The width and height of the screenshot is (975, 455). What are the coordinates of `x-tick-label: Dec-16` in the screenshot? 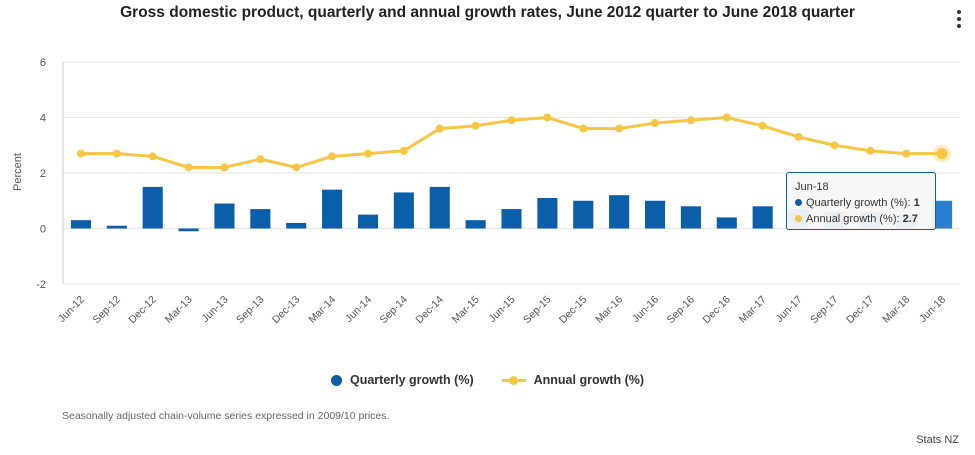 It's located at (716, 310).